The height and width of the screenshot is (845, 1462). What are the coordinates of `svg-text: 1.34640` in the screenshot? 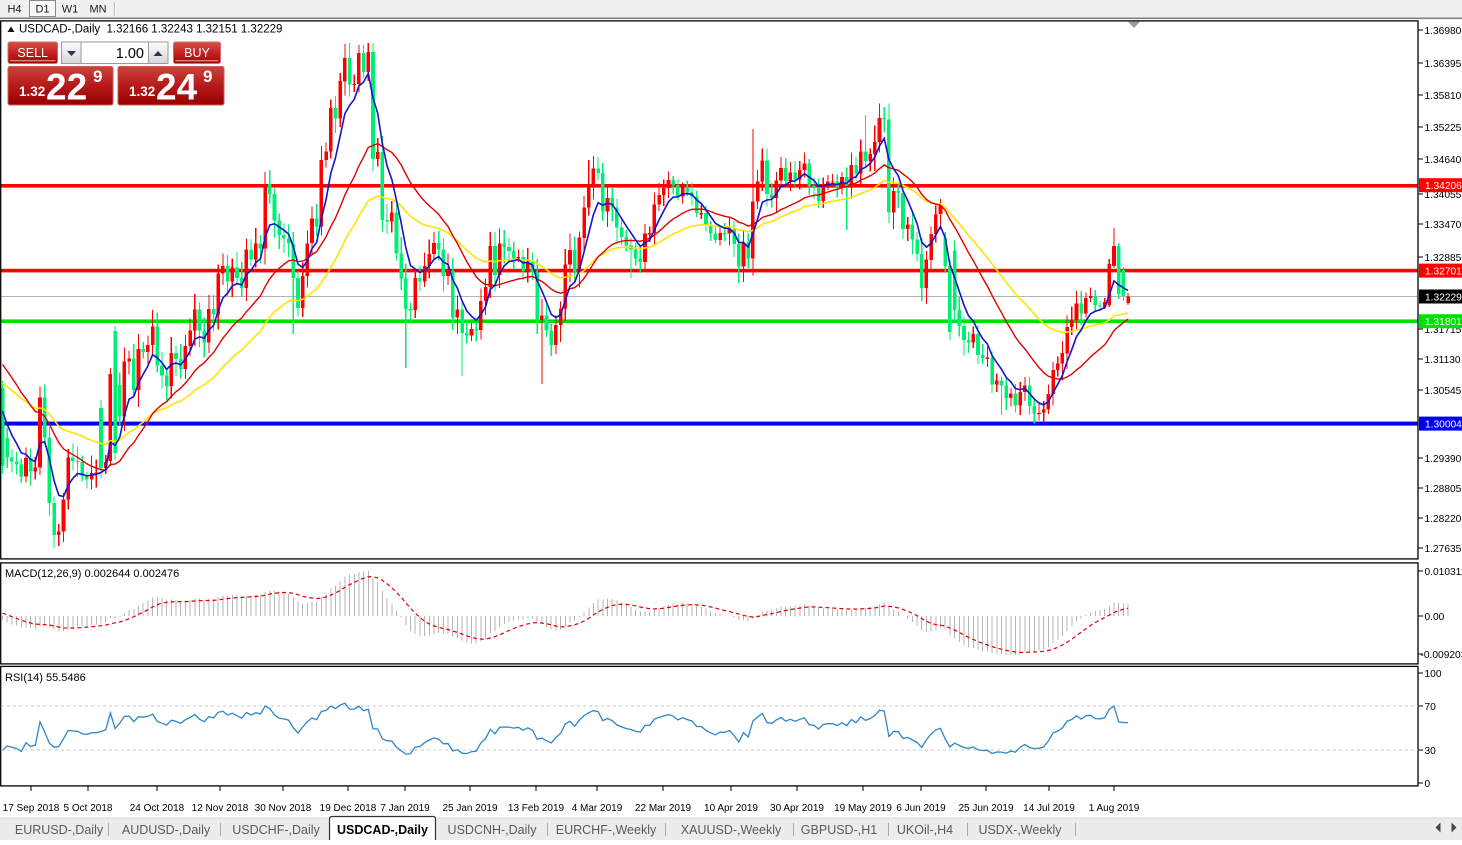 It's located at (1443, 160).